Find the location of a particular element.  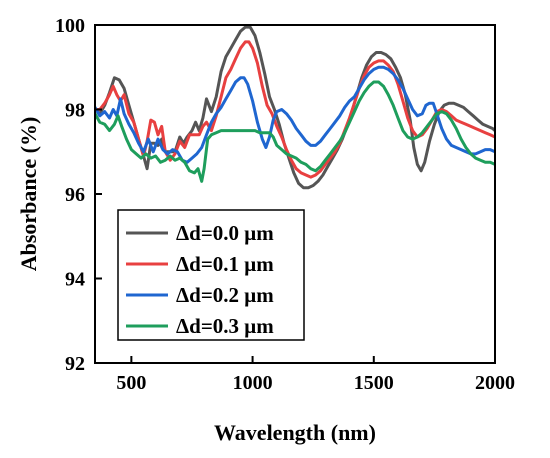

legend-label-1: Δd=0.1 μm is located at coordinates (225, 264).